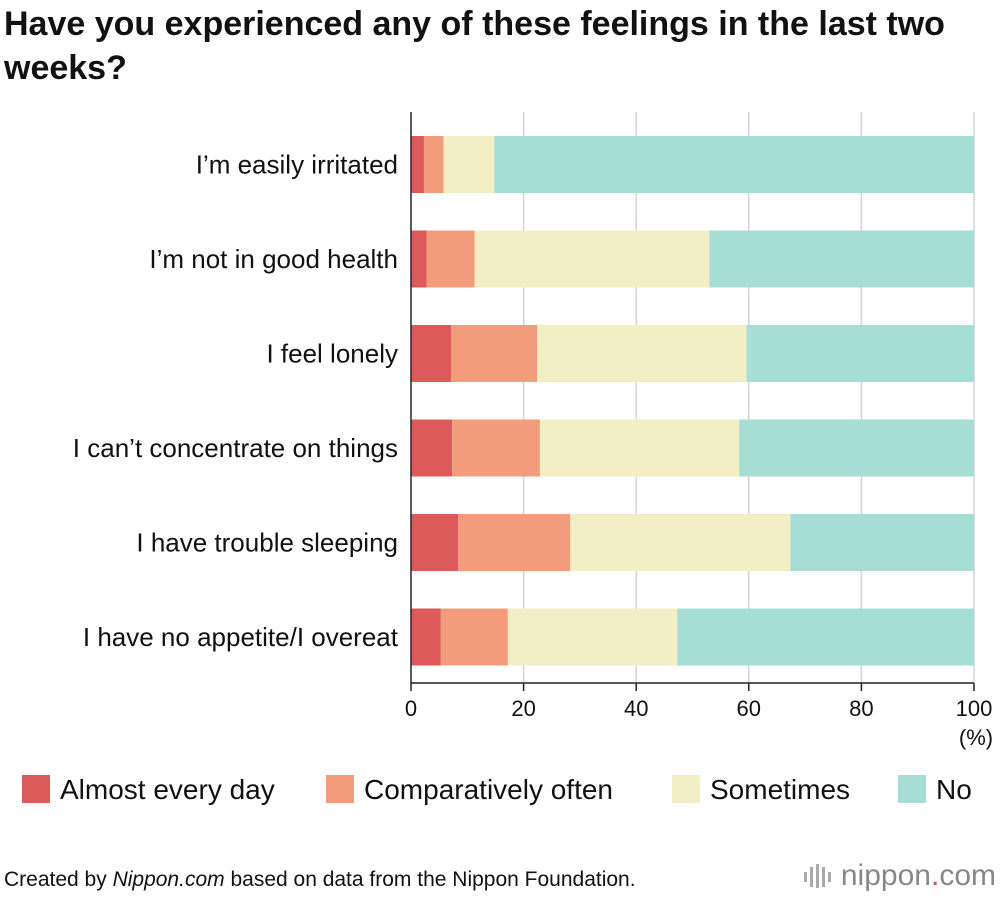  What do you see at coordinates (332, 354) in the screenshot?
I see `category-label-3: I feel lonely` at bounding box center [332, 354].